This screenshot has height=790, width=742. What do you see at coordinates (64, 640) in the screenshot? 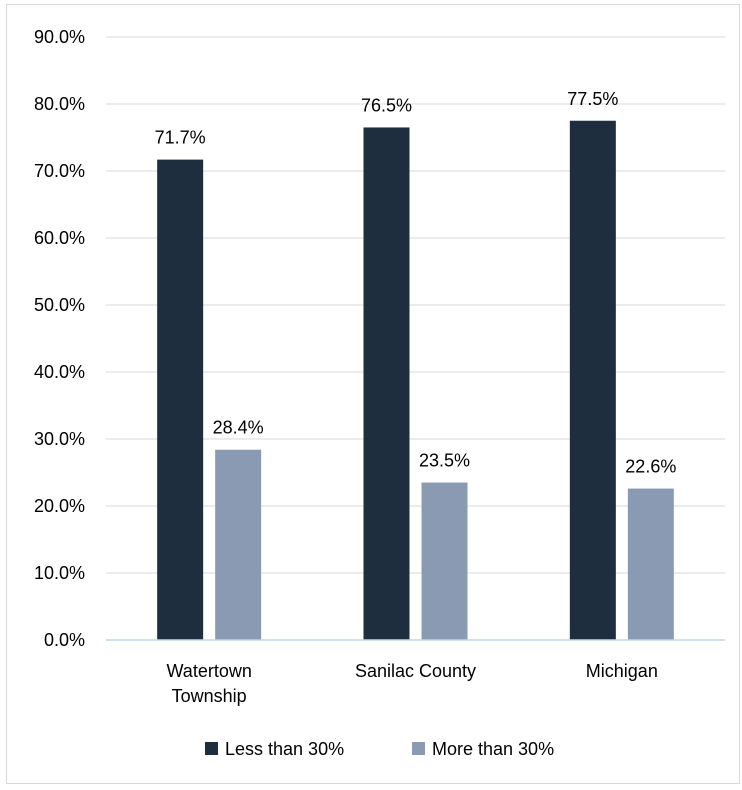
I see `y-tick-label: 0.0%` at bounding box center [64, 640].